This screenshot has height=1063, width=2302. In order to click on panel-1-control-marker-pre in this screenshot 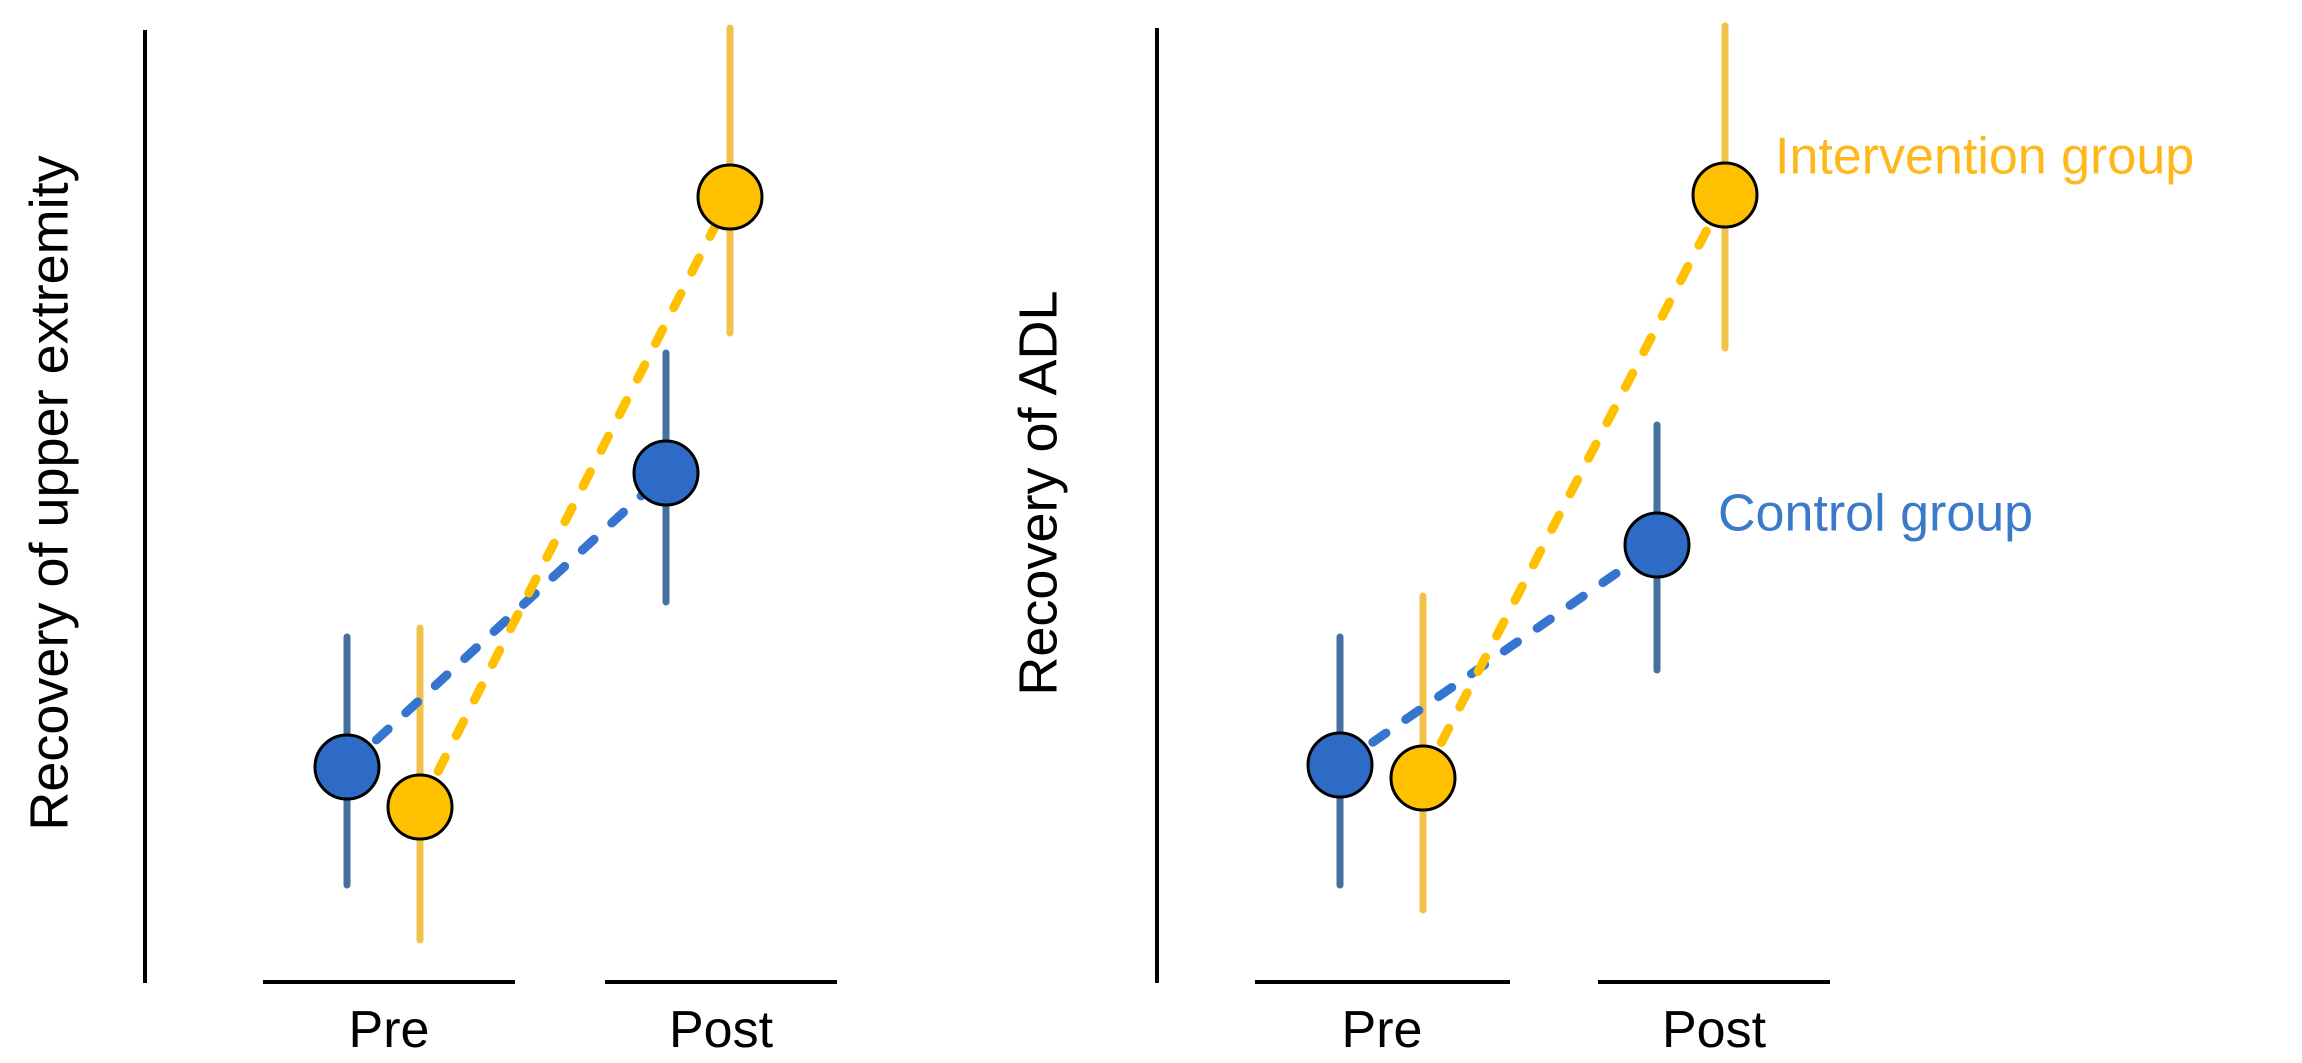, I will do `click(347, 767)`.